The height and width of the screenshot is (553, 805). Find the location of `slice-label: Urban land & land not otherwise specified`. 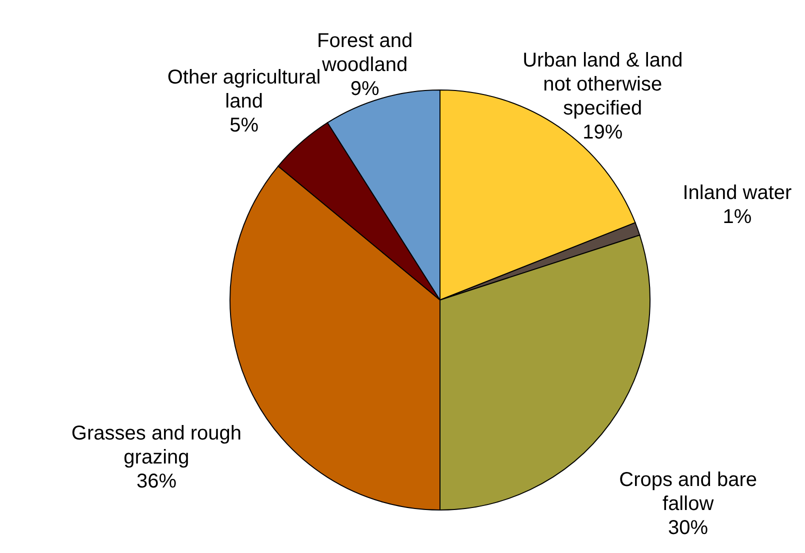

slice-label: Urban land & land not otherwise specified is located at coordinates (602, 85).